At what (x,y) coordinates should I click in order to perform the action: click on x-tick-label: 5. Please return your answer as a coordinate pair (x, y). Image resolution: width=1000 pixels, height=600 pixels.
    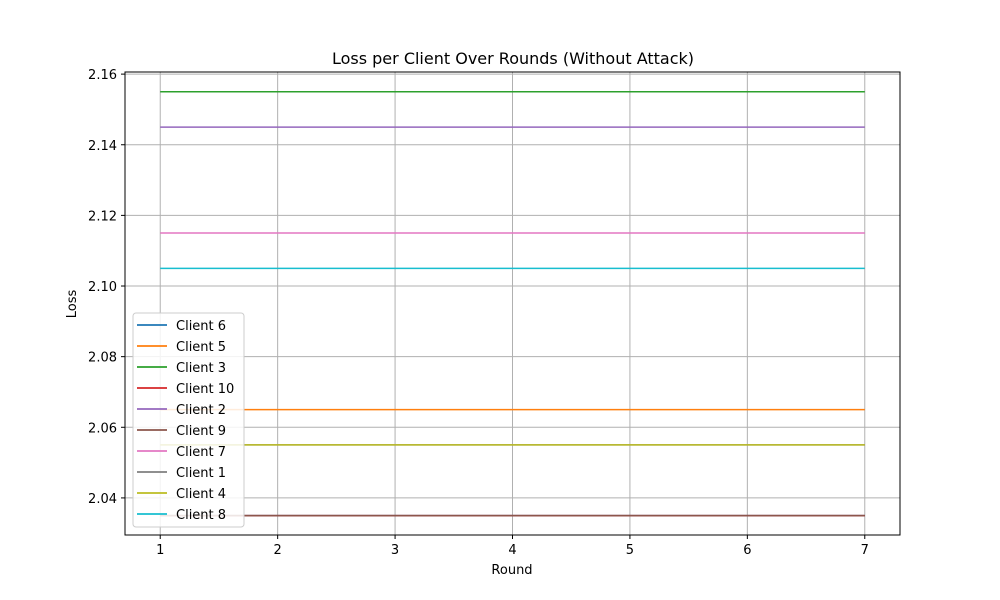
    Looking at the image, I should click on (630, 550).